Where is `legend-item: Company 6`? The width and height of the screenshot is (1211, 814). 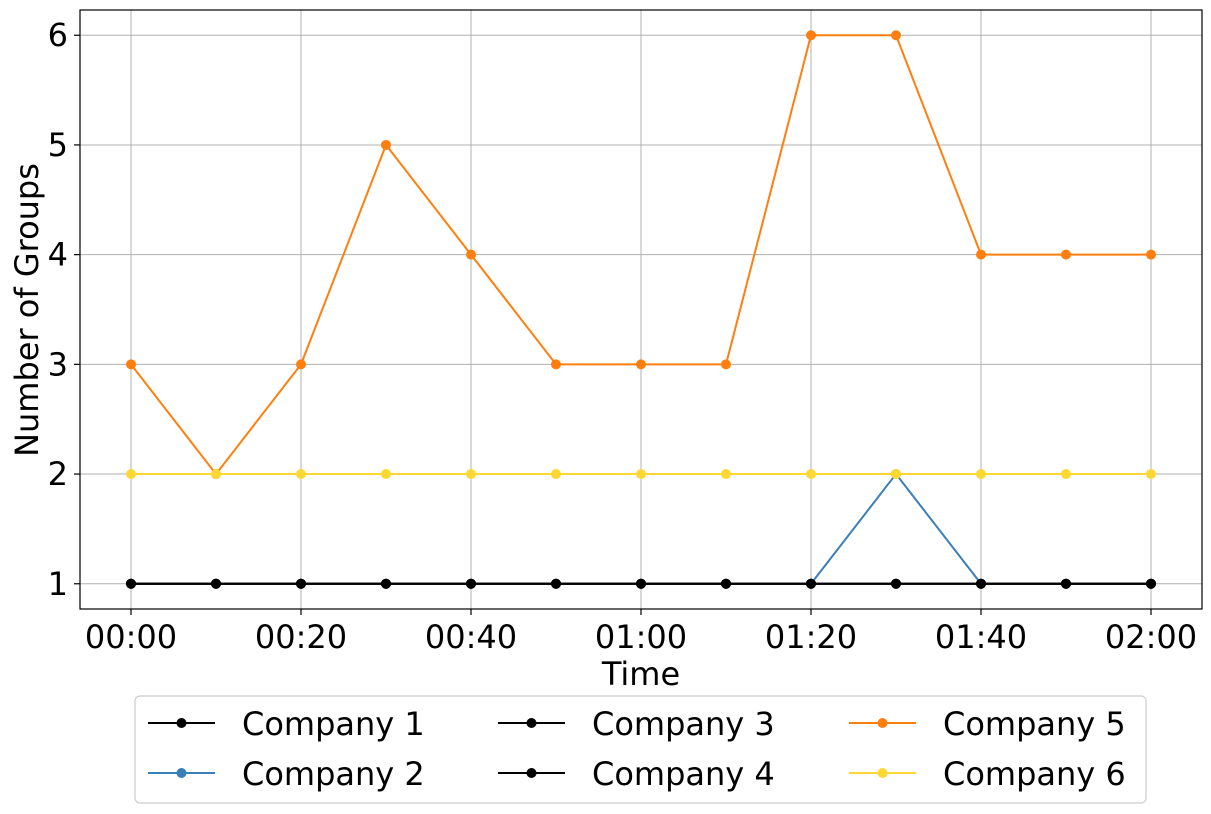 legend-item: Company 6 is located at coordinates (987, 774).